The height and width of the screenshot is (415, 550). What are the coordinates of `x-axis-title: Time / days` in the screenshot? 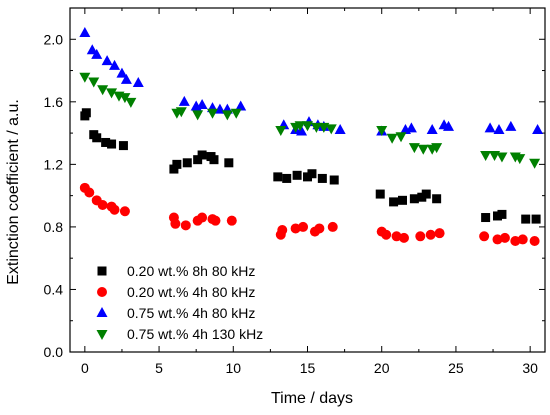 It's located at (312, 398).